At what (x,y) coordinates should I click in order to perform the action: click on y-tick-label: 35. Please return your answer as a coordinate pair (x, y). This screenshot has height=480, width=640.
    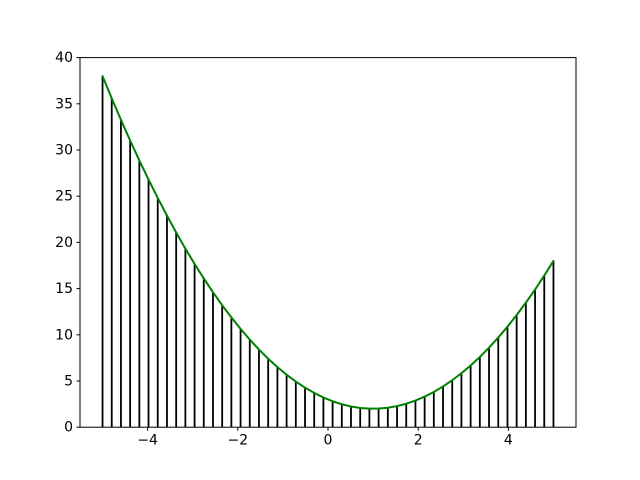
    Looking at the image, I should click on (64, 104).